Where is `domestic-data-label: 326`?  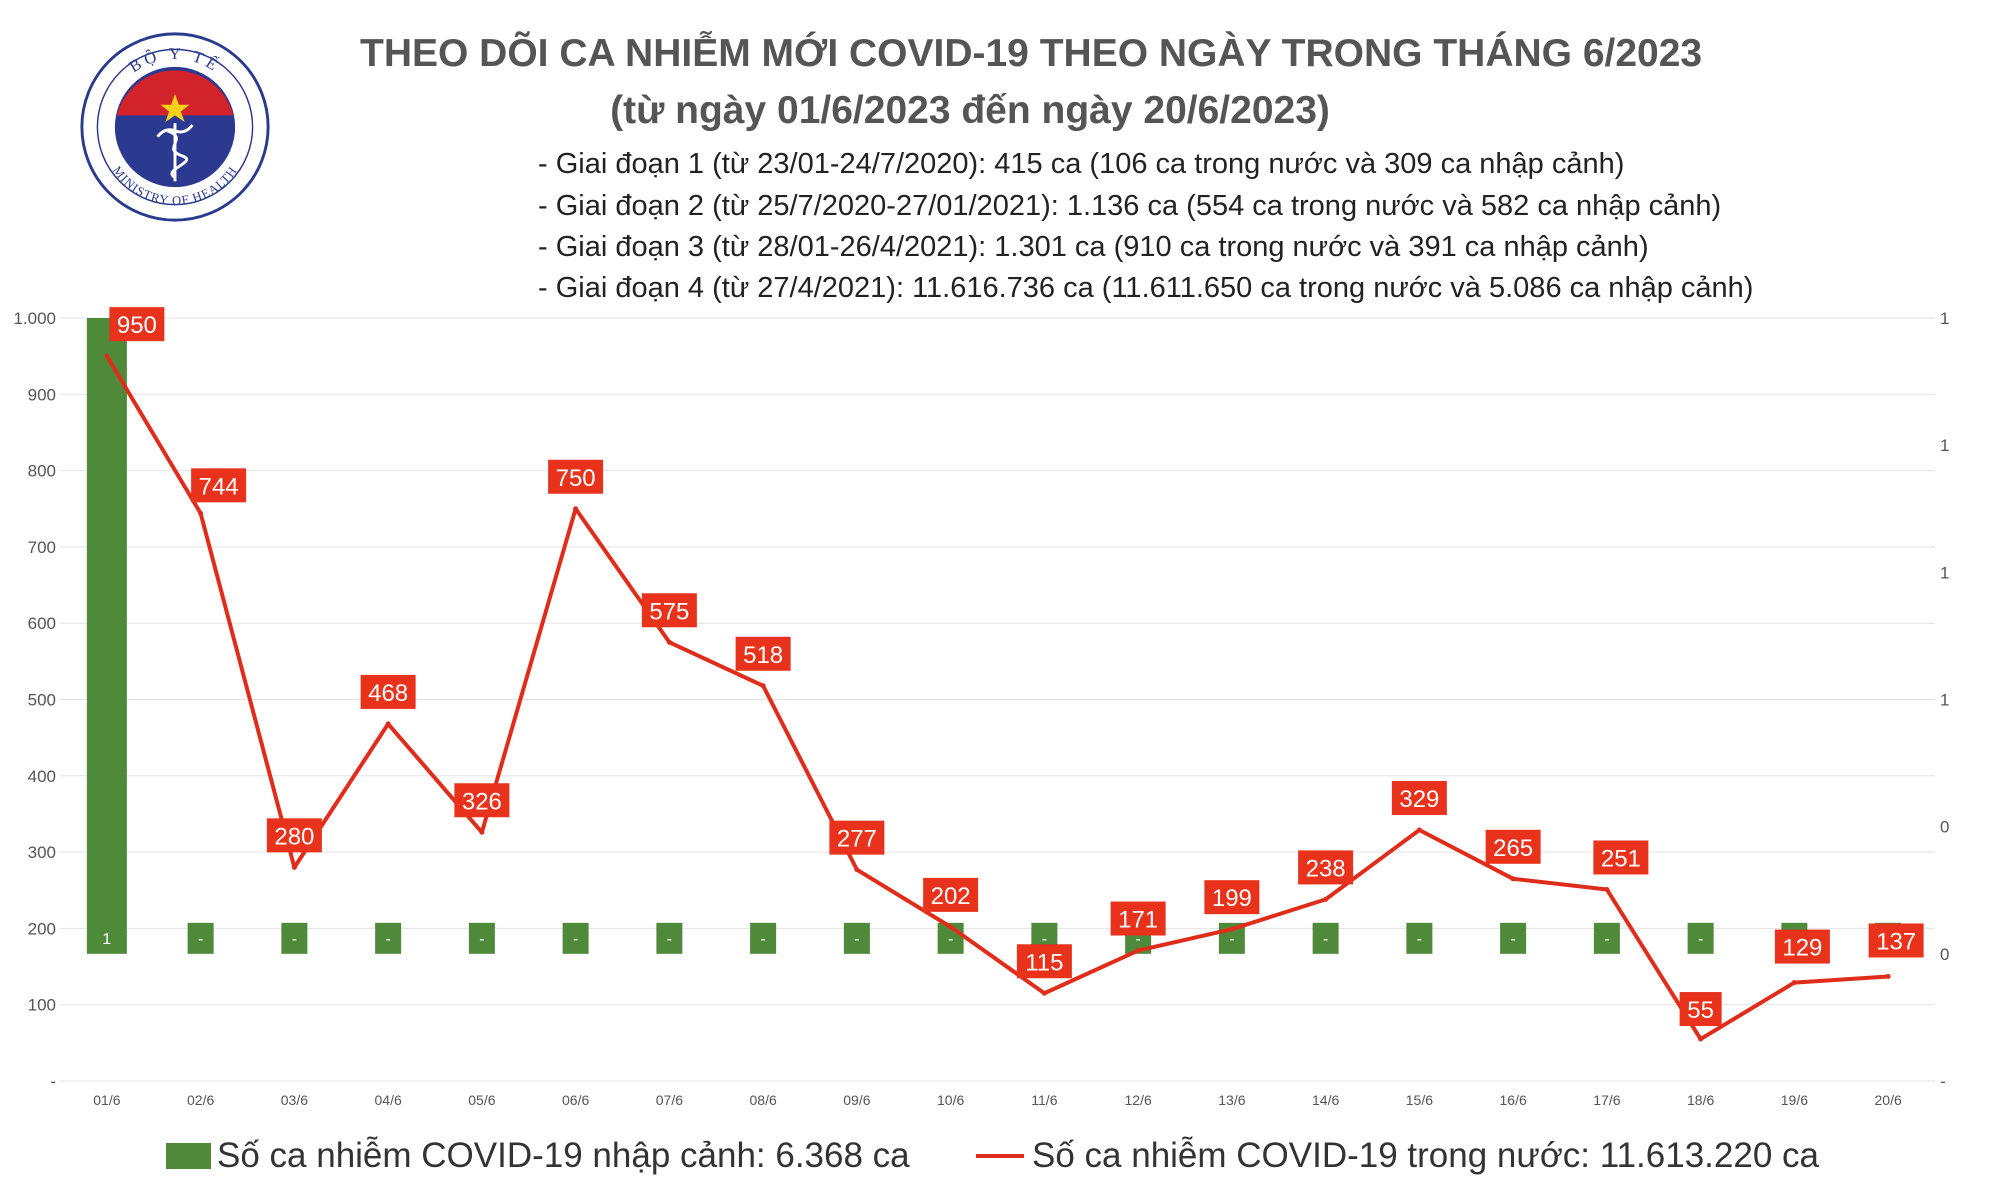
domestic-data-label: 326 is located at coordinates (482, 801).